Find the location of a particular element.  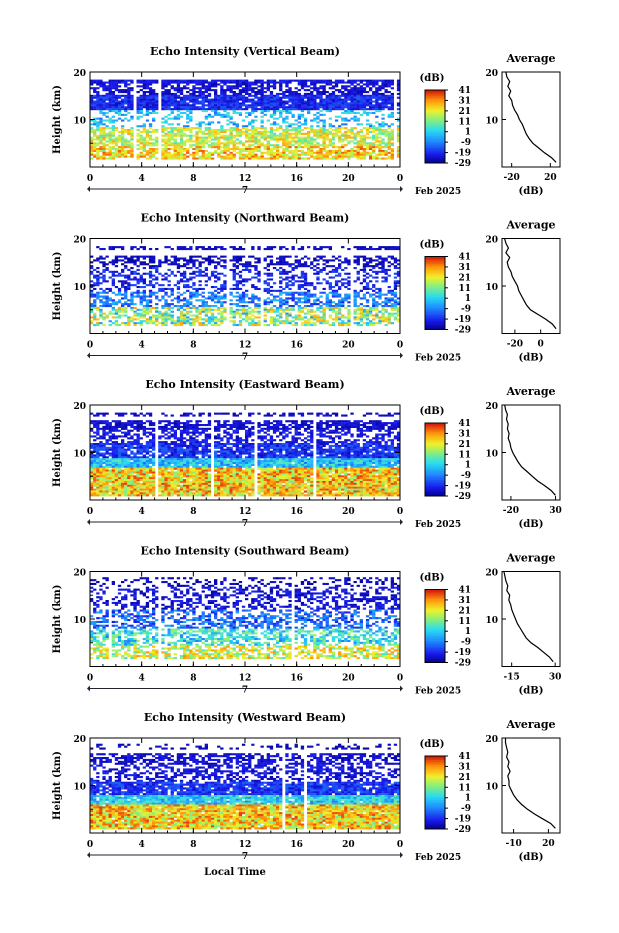

x-tick-label: 0 is located at coordinates (400, 179).